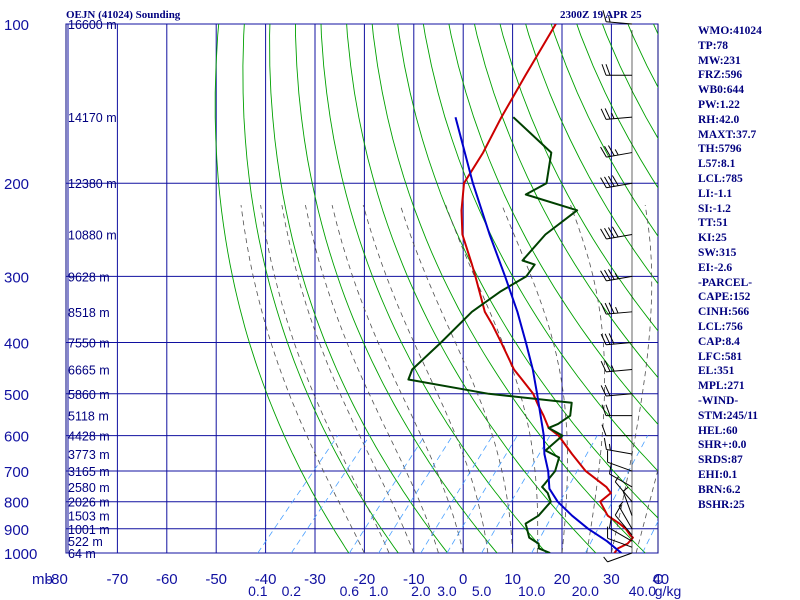 The image size is (800, 600). I want to click on mixing-ratio-label: 1.0, so click(379, 591).